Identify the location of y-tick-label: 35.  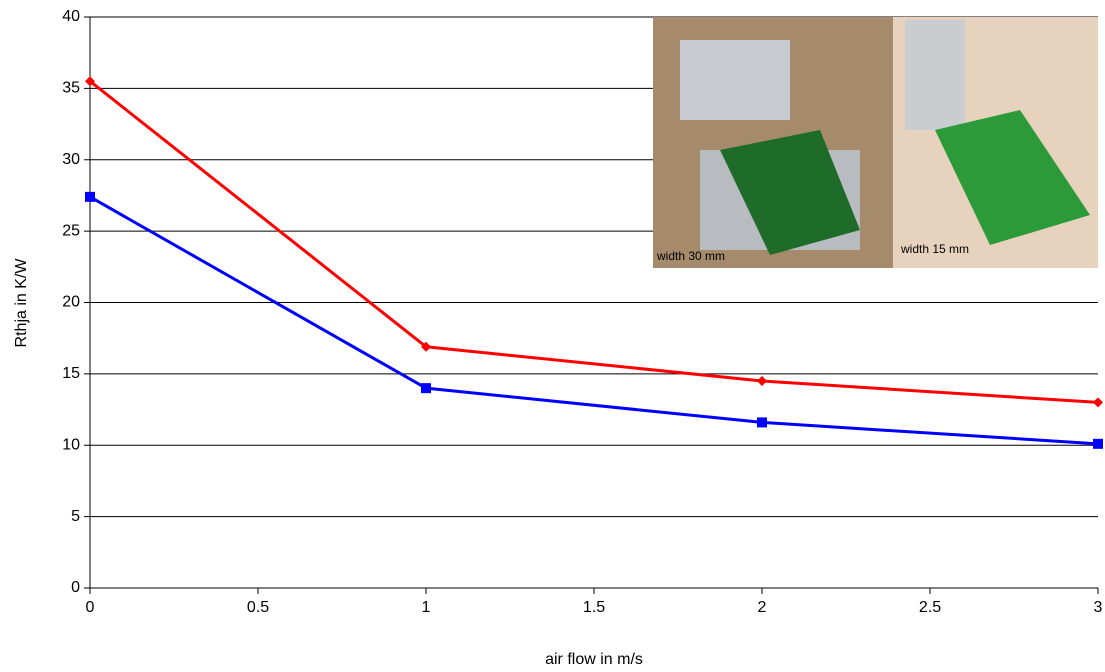
(71, 88).